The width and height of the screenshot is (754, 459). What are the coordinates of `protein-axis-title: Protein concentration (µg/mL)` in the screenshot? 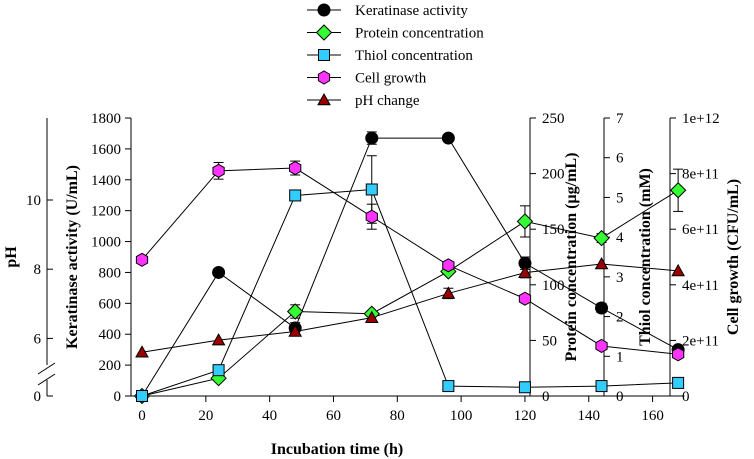 It's located at (571, 257).